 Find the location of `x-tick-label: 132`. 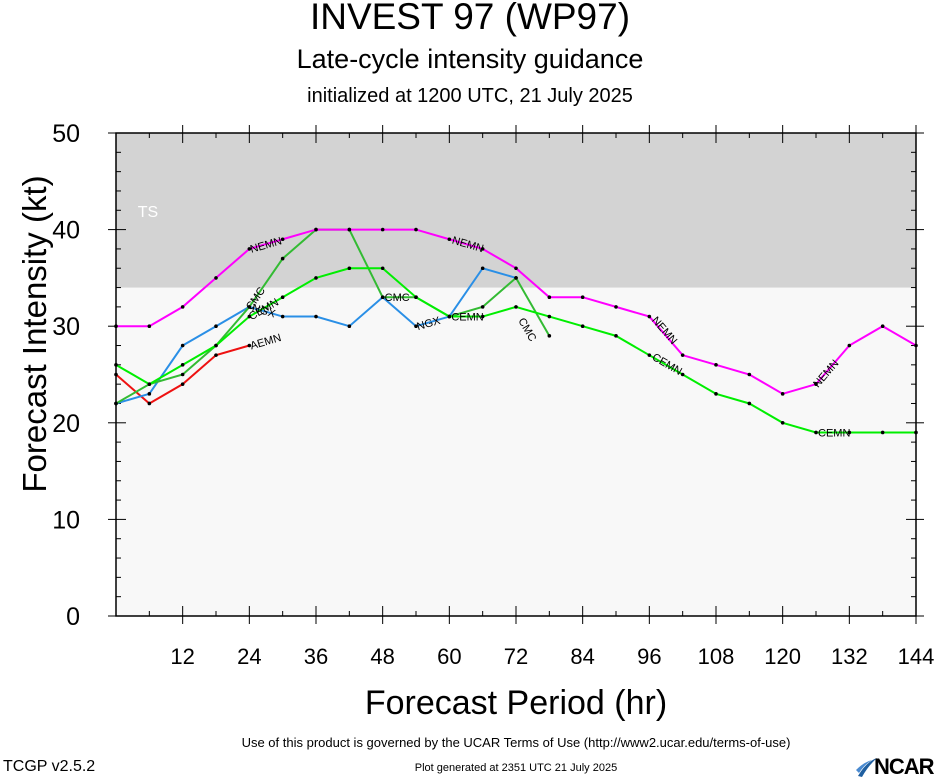

x-tick-label: 132 is located at coordinates (849, 656).